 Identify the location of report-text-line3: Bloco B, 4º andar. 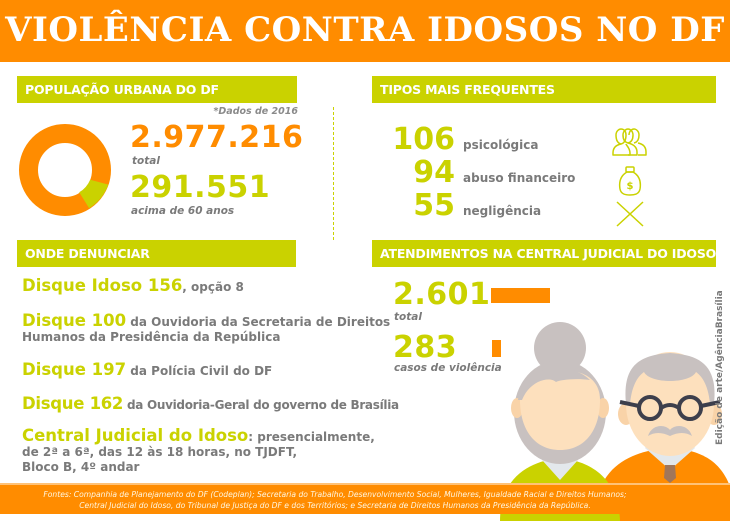
(81, 467).